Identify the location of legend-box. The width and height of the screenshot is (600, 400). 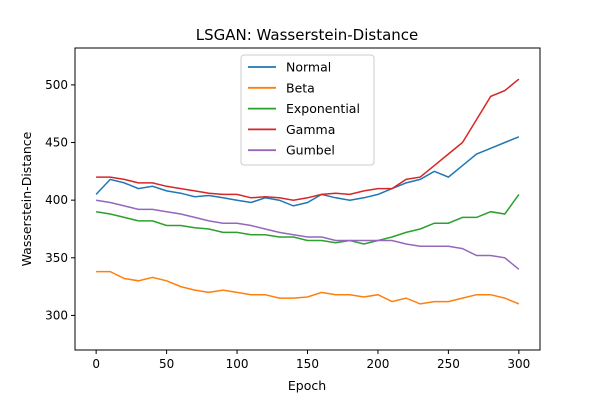
(307, 110).